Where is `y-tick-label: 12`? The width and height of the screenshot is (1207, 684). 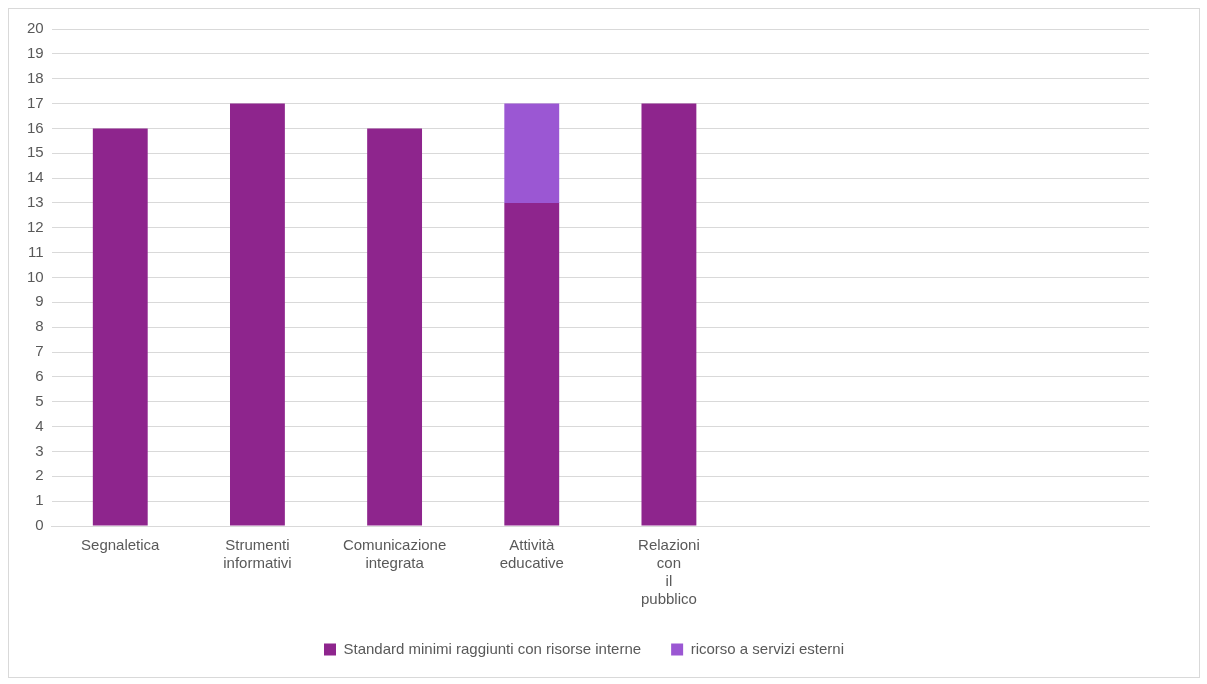 y-tick-label: 12 is located at coordinates (35, 226).